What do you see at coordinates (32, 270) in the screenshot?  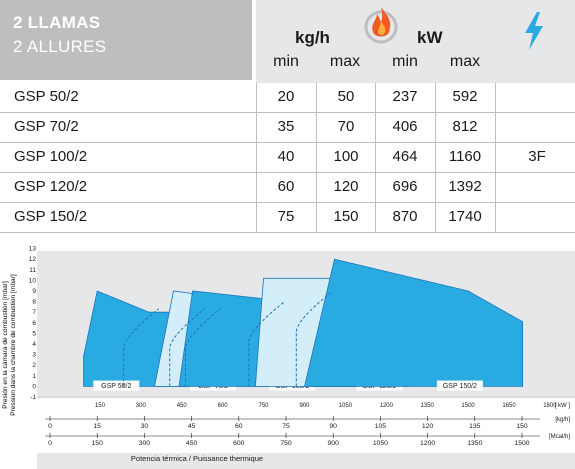 I see `y-tick-label: 11` at bounding box center [32, 270].